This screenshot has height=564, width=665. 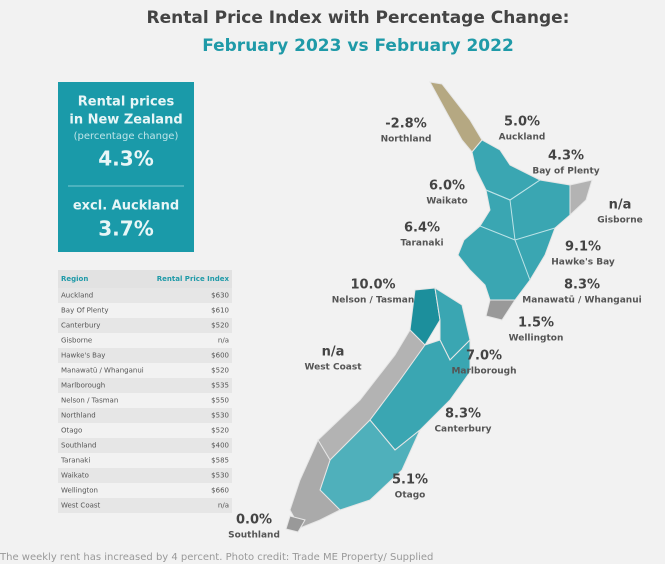 I want to click on region-cell: Northland, so click(x=78, y=416).